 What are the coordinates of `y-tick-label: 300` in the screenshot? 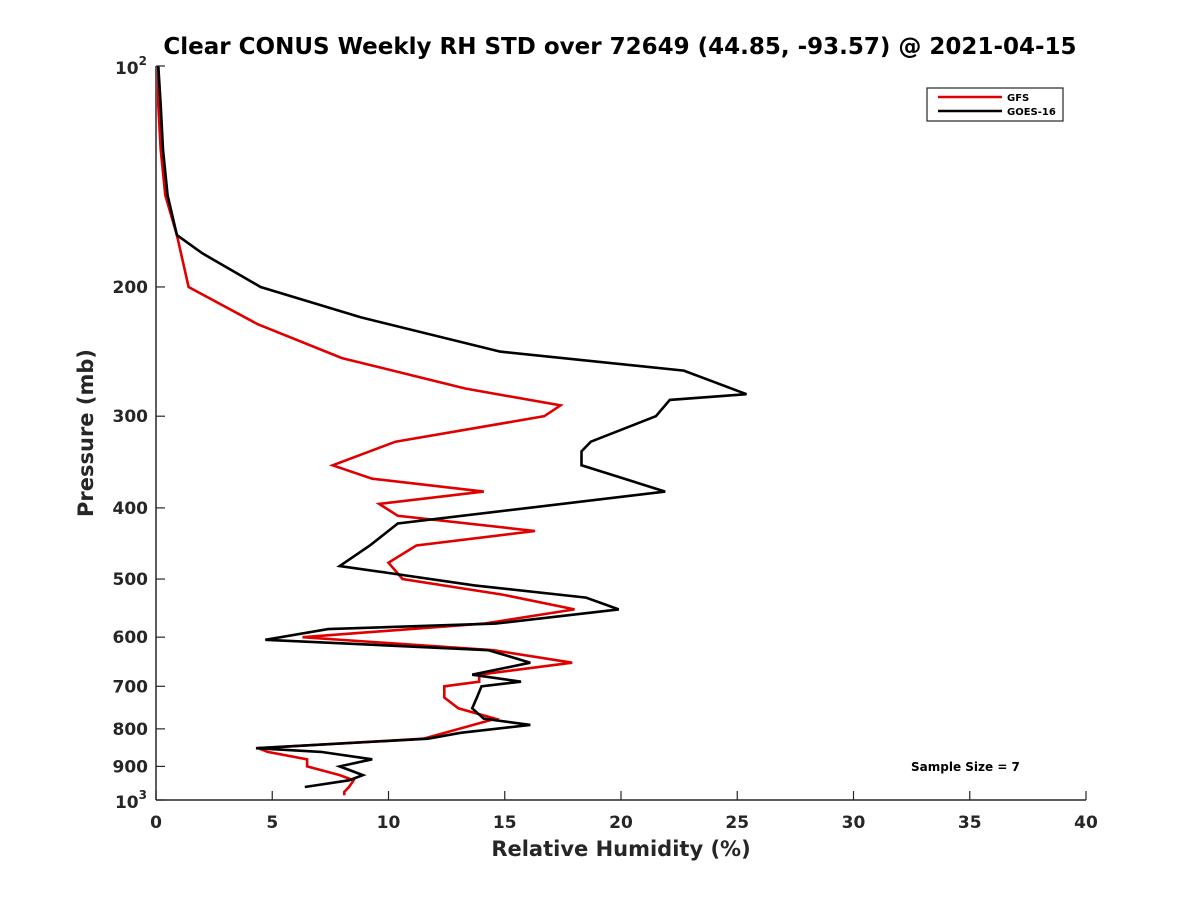 It's located at (131, 417).